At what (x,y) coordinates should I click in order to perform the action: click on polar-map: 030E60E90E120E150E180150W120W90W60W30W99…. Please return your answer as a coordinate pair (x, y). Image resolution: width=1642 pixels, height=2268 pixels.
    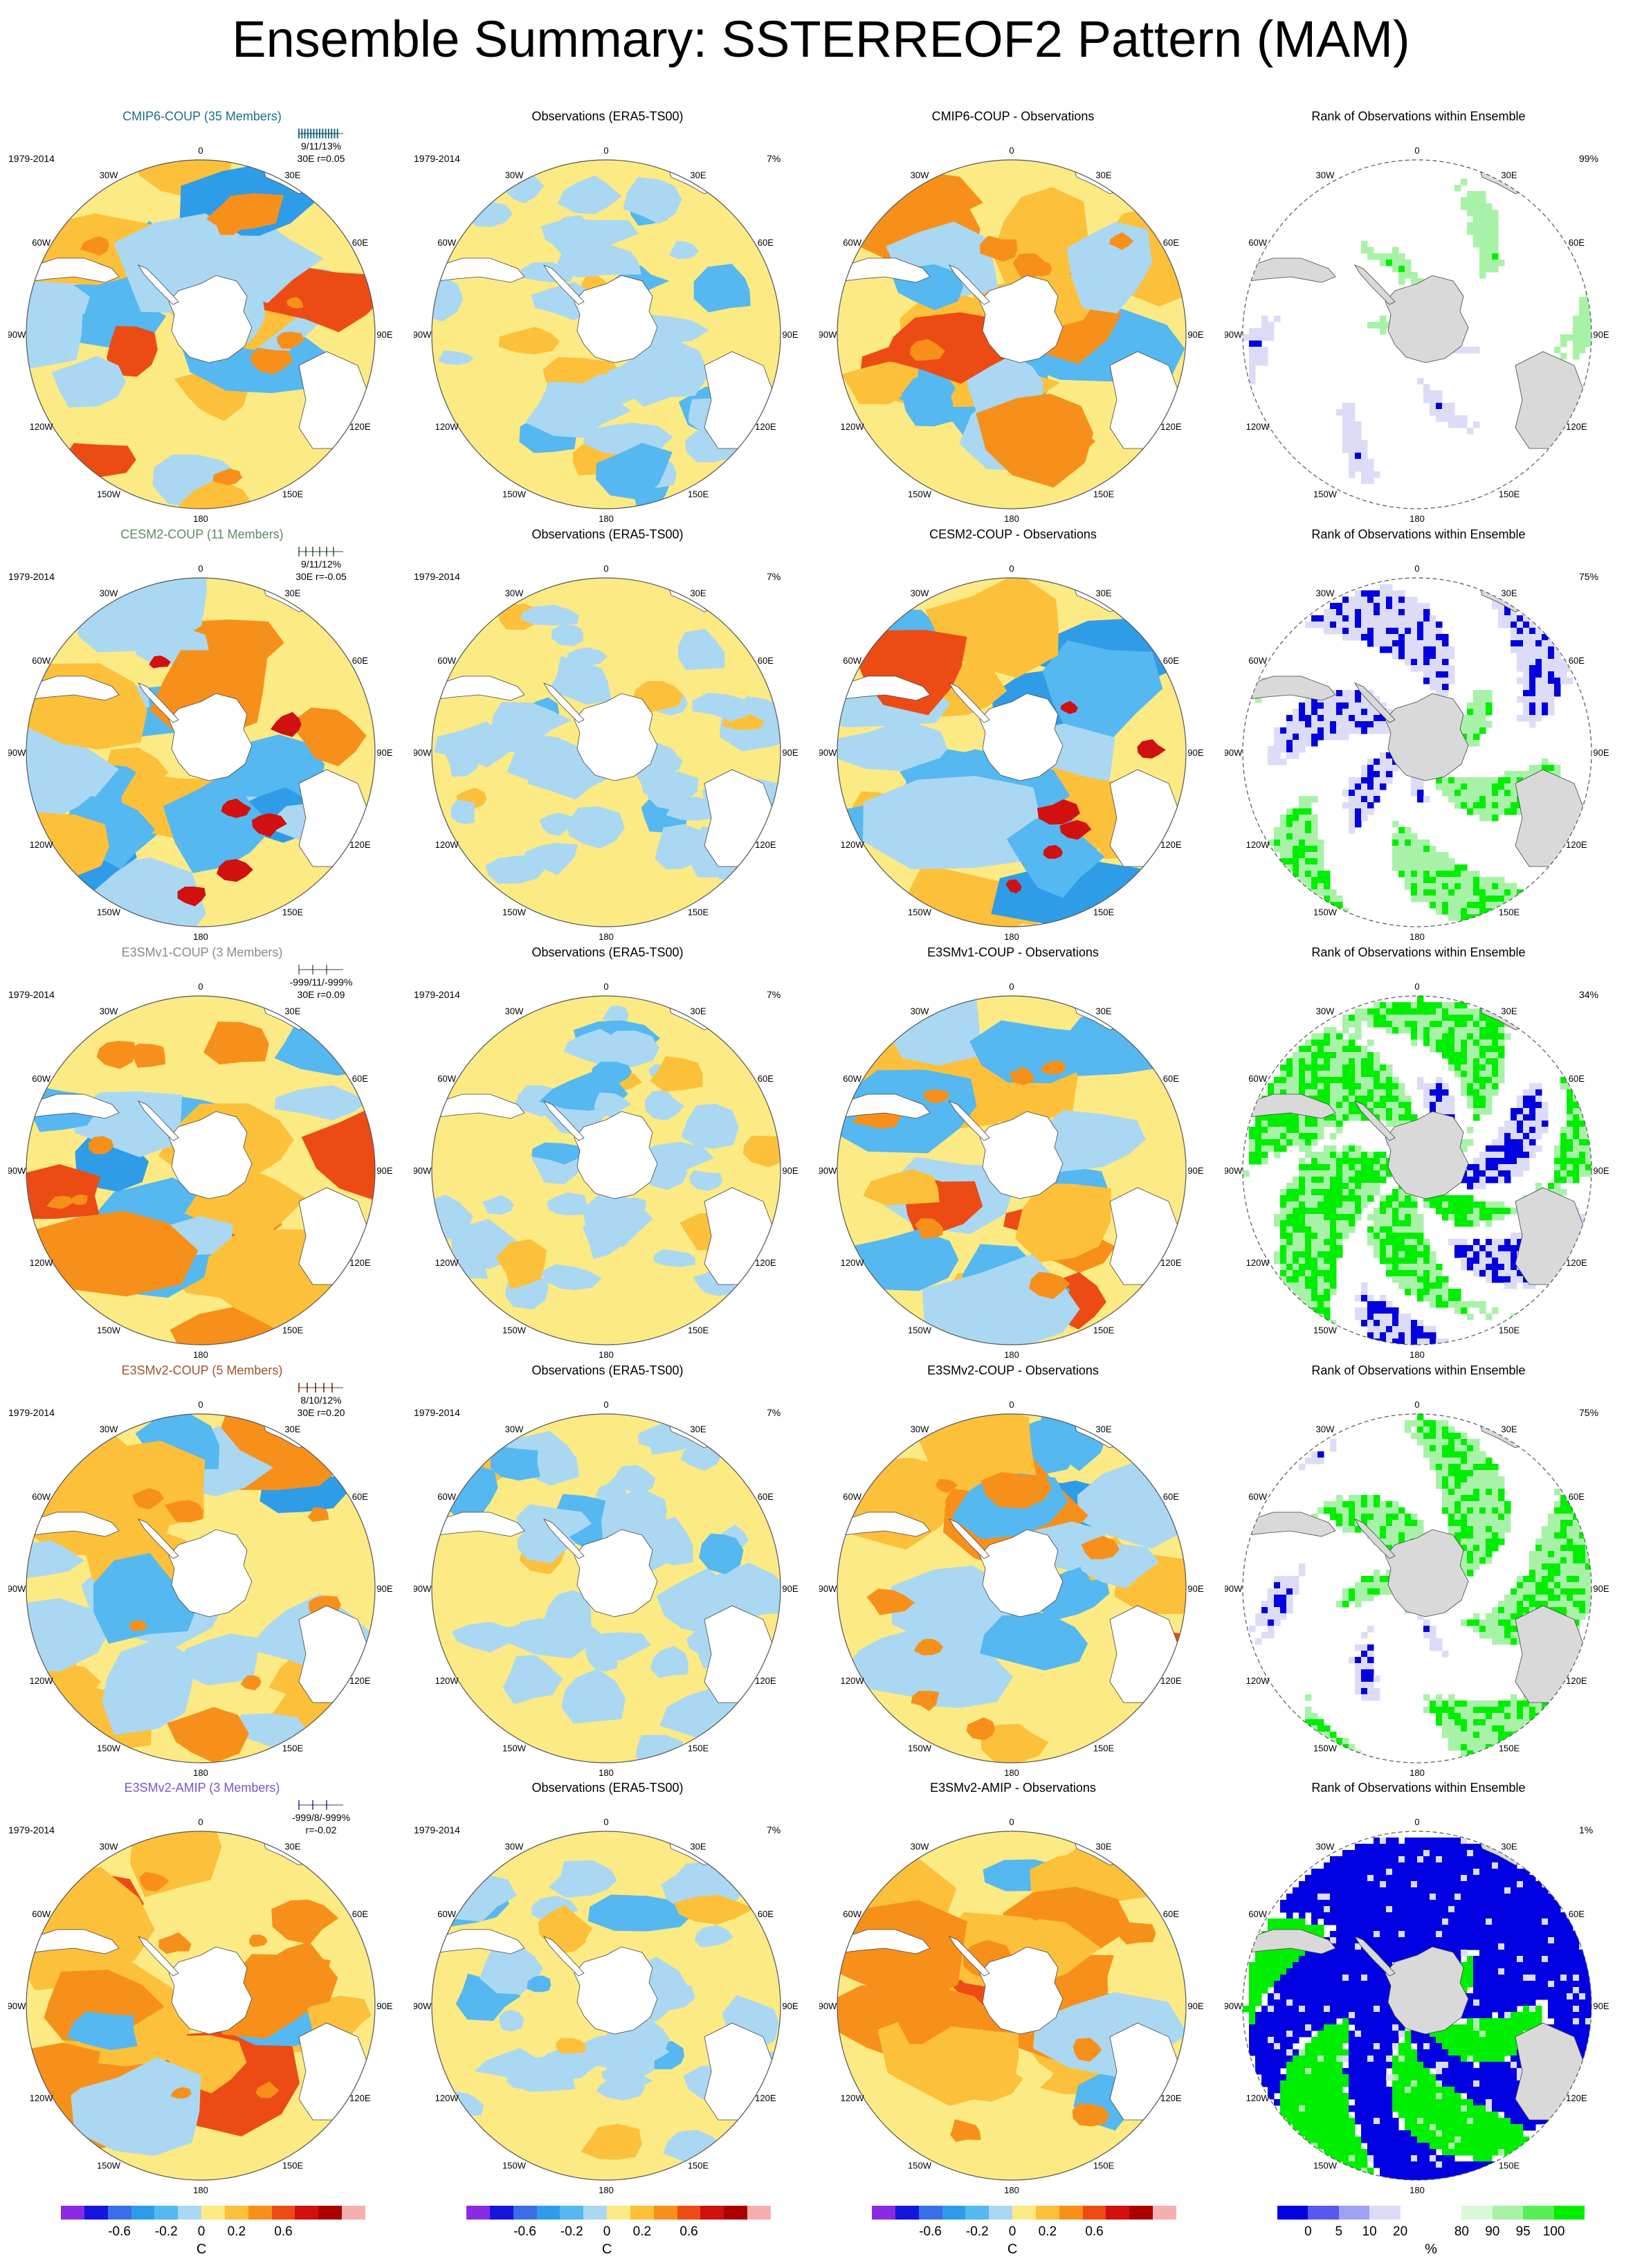
    Looking at the image, I should click on (1418, 328).